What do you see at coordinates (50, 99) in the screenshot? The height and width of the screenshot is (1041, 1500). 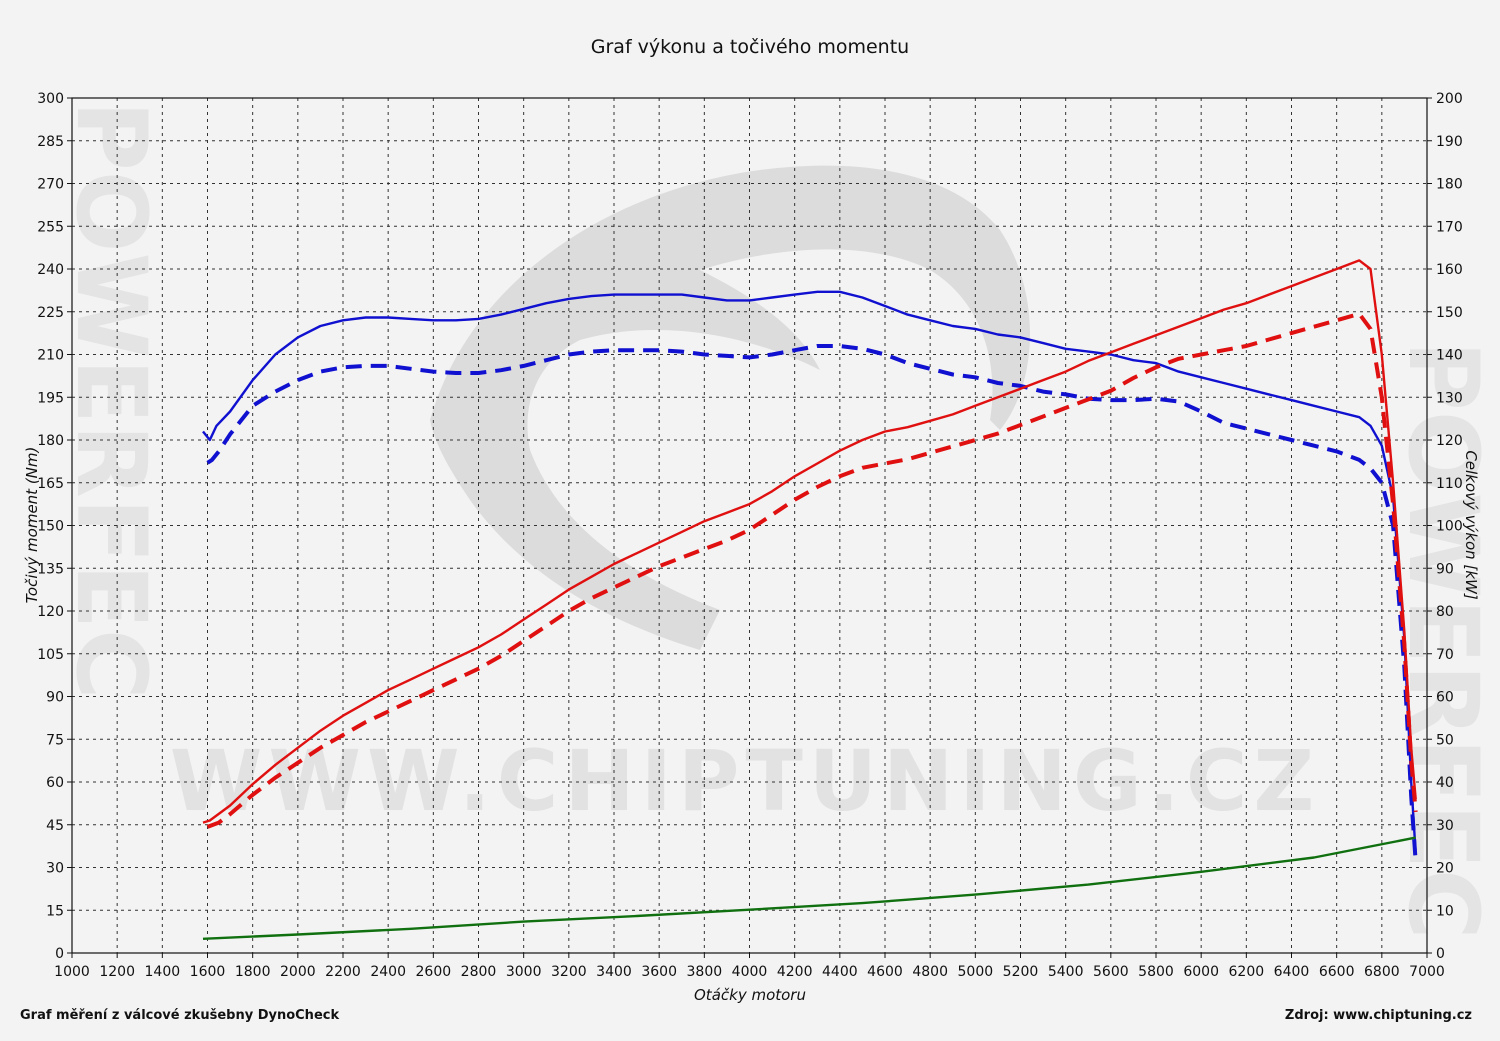 I see `y-left-tick-label: 300` at bounding box center [50, 99].